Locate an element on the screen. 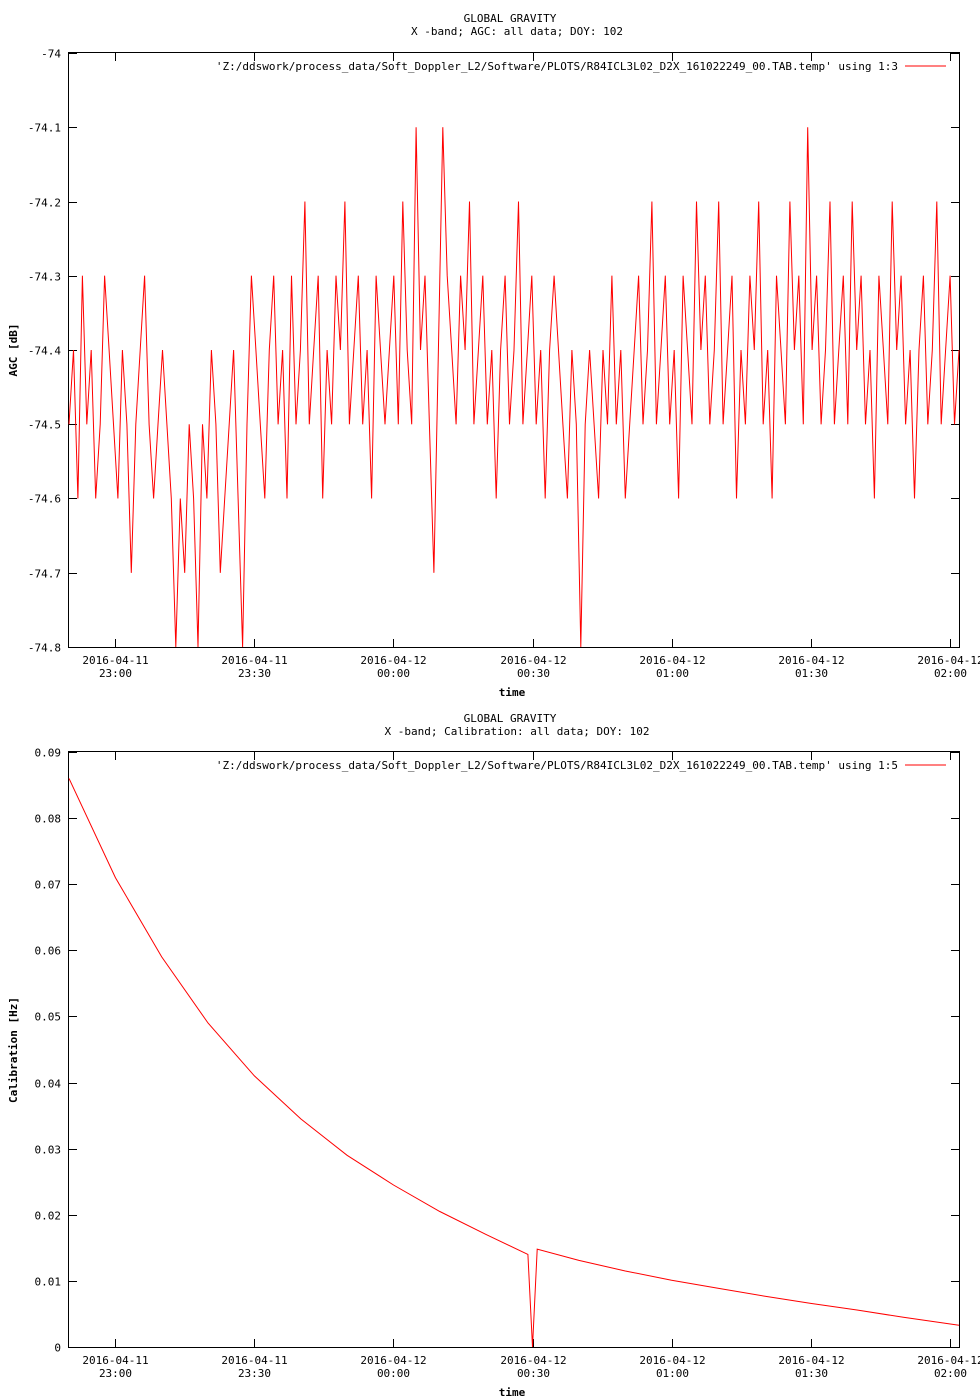 Image resolution: width=980 pixels, height=1400 pixels. y-tick-label: 0.04 is located at coordinates (48, 1084).